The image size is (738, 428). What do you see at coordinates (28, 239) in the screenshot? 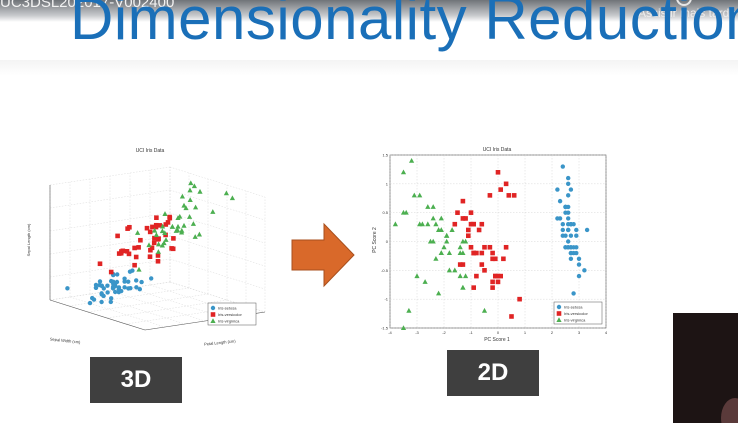
I see `zlabel-3d: Sepal Length (cm)` at bounding box center [28, 239].